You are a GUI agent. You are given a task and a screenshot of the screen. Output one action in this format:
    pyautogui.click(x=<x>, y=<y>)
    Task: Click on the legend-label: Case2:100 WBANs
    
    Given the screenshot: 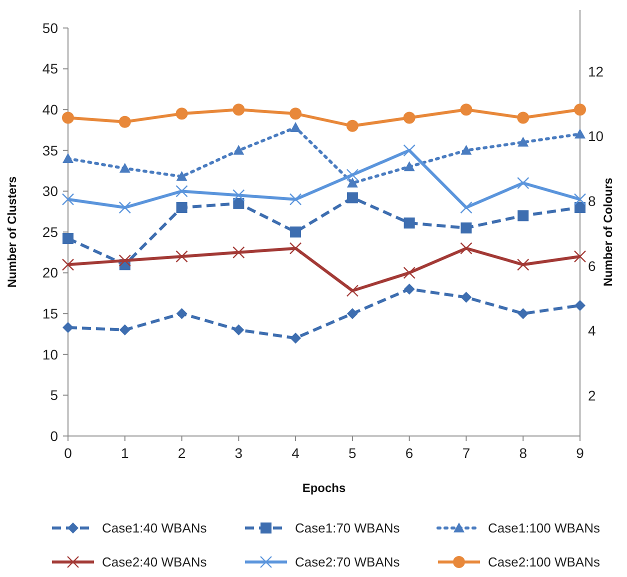 What is the action you would take?
    pyautogui.click(x=544, y=562)
    